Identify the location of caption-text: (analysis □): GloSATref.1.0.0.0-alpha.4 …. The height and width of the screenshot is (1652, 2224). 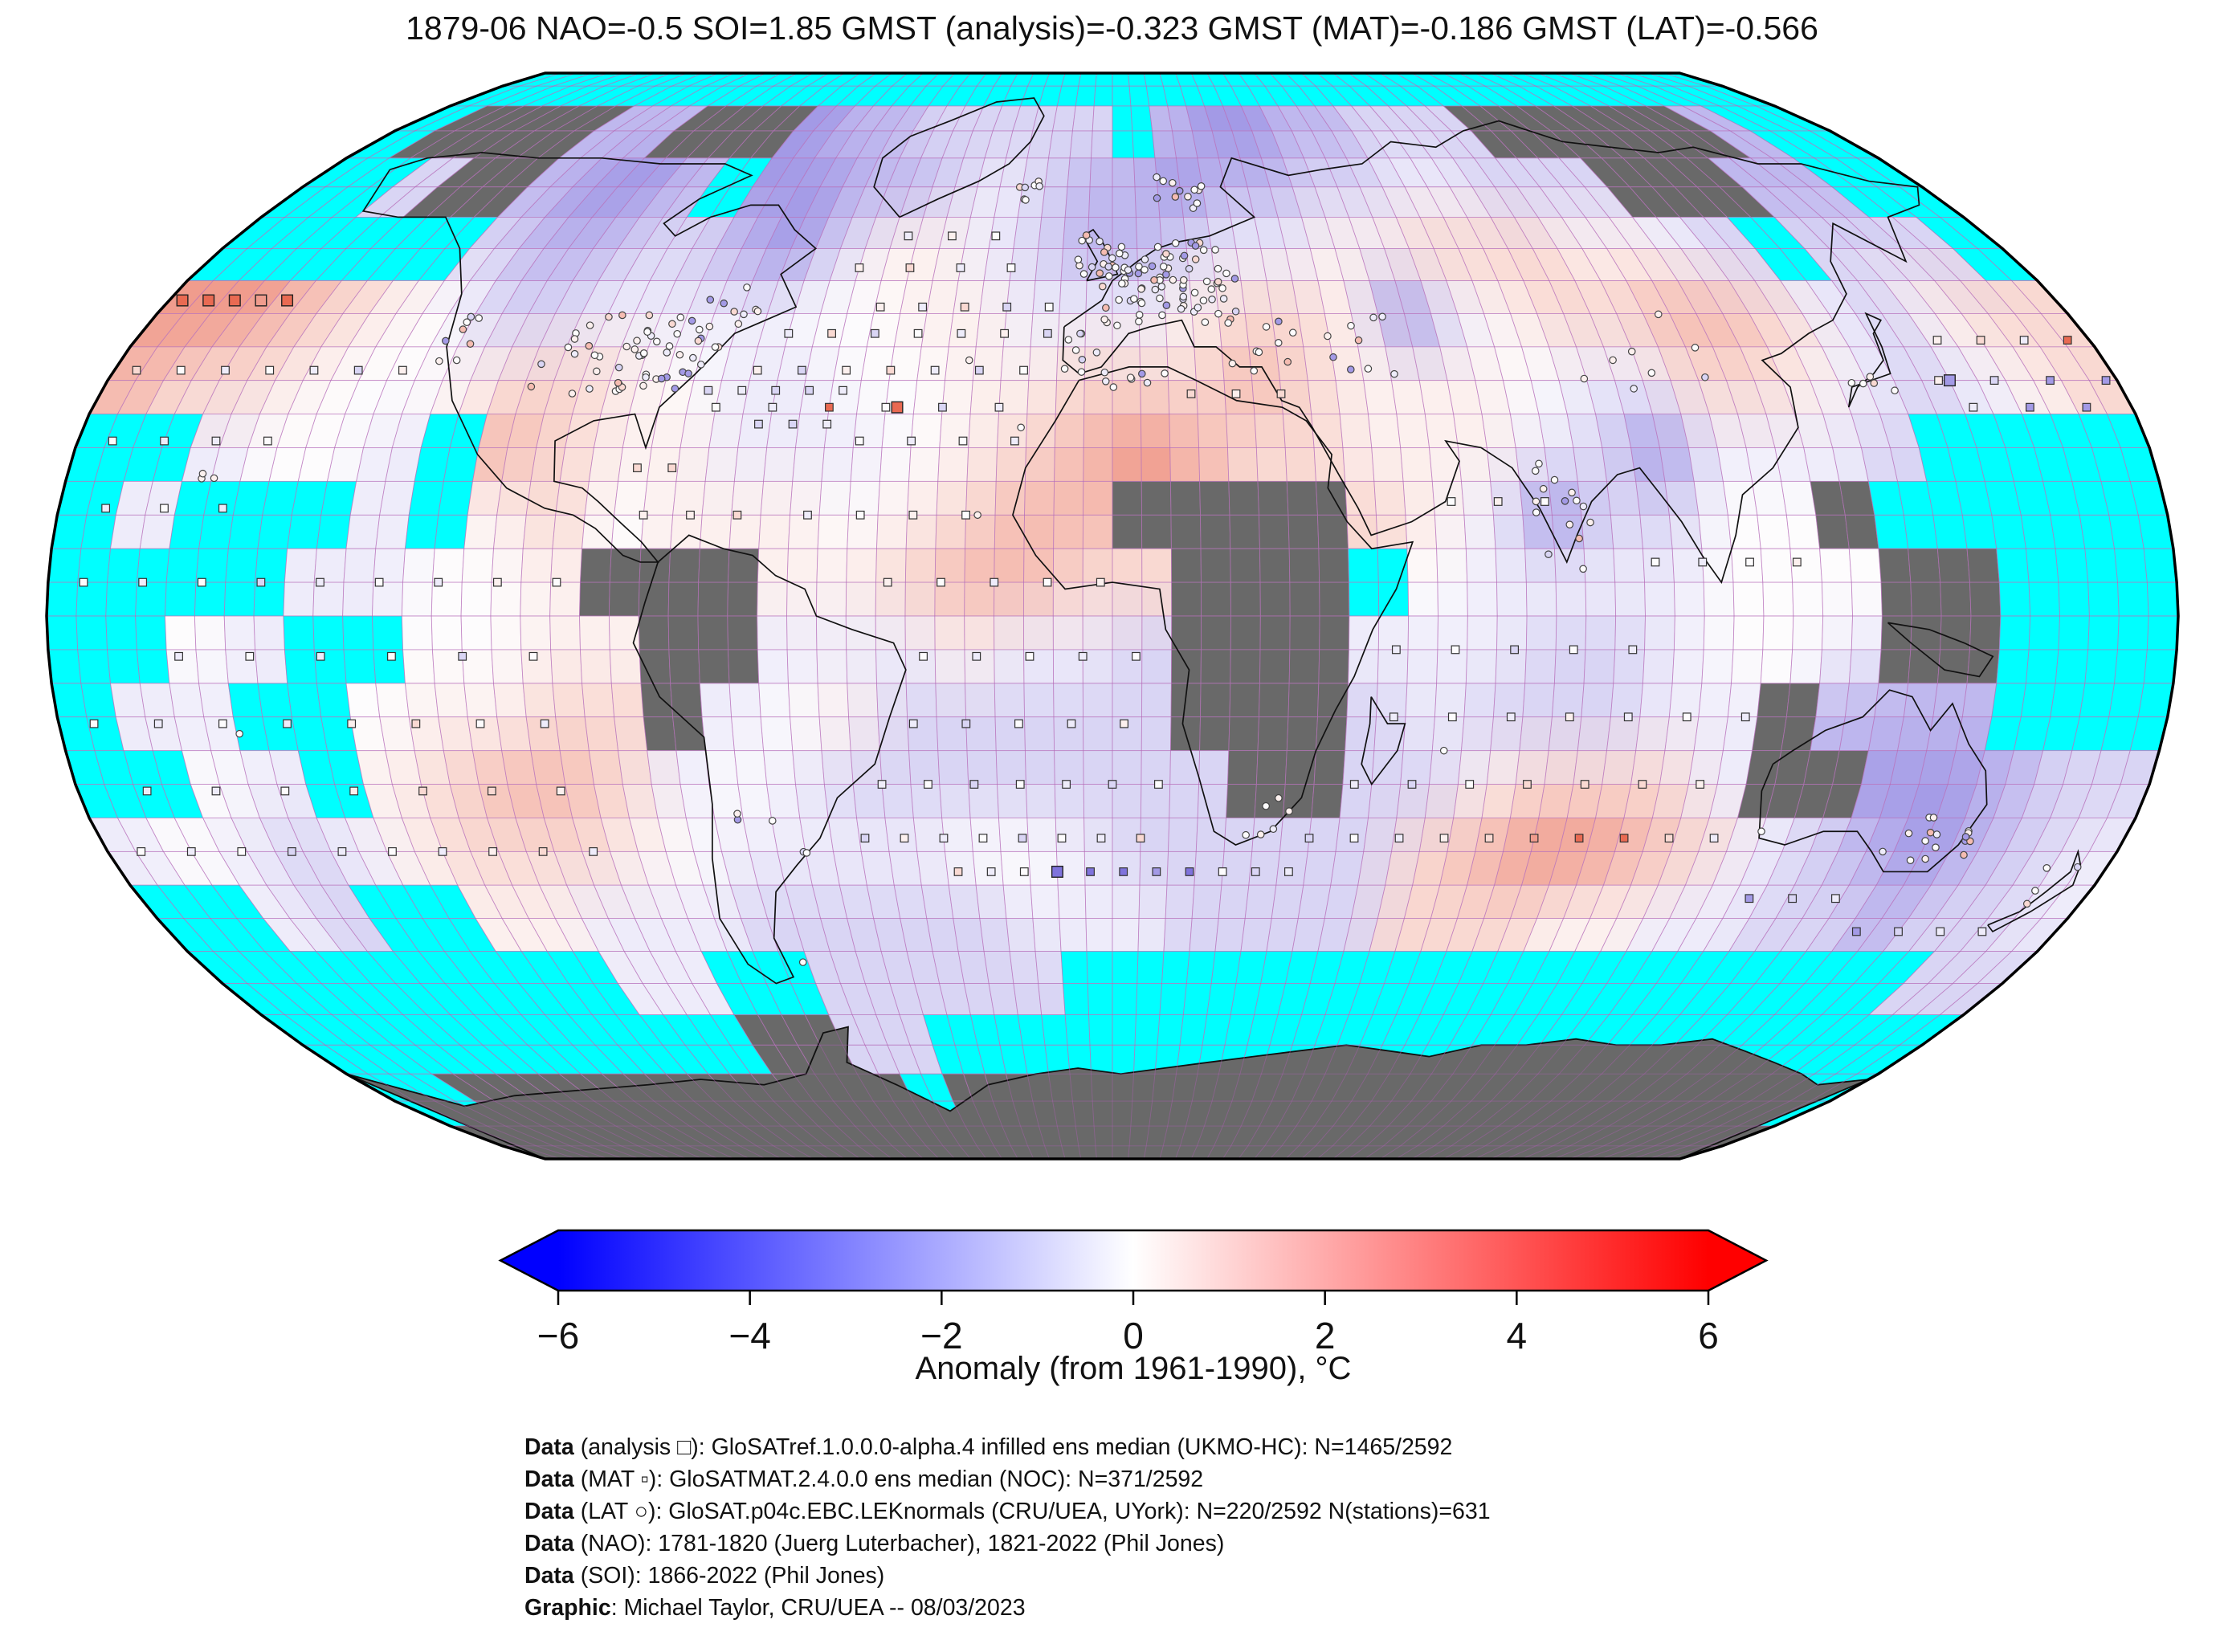
(1013, 1447).